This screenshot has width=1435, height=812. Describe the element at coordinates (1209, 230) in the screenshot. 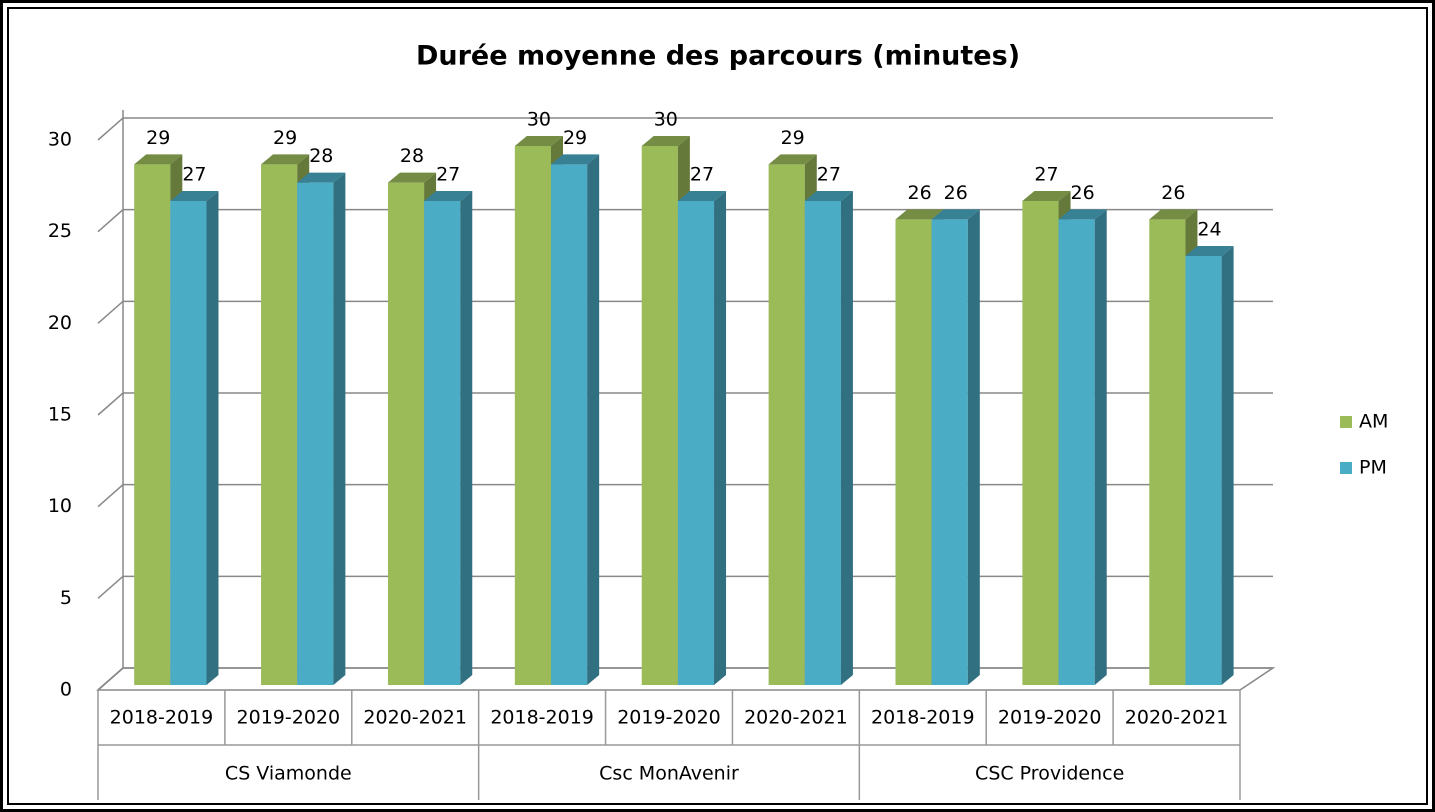

I see `data-label: 24` at that location.